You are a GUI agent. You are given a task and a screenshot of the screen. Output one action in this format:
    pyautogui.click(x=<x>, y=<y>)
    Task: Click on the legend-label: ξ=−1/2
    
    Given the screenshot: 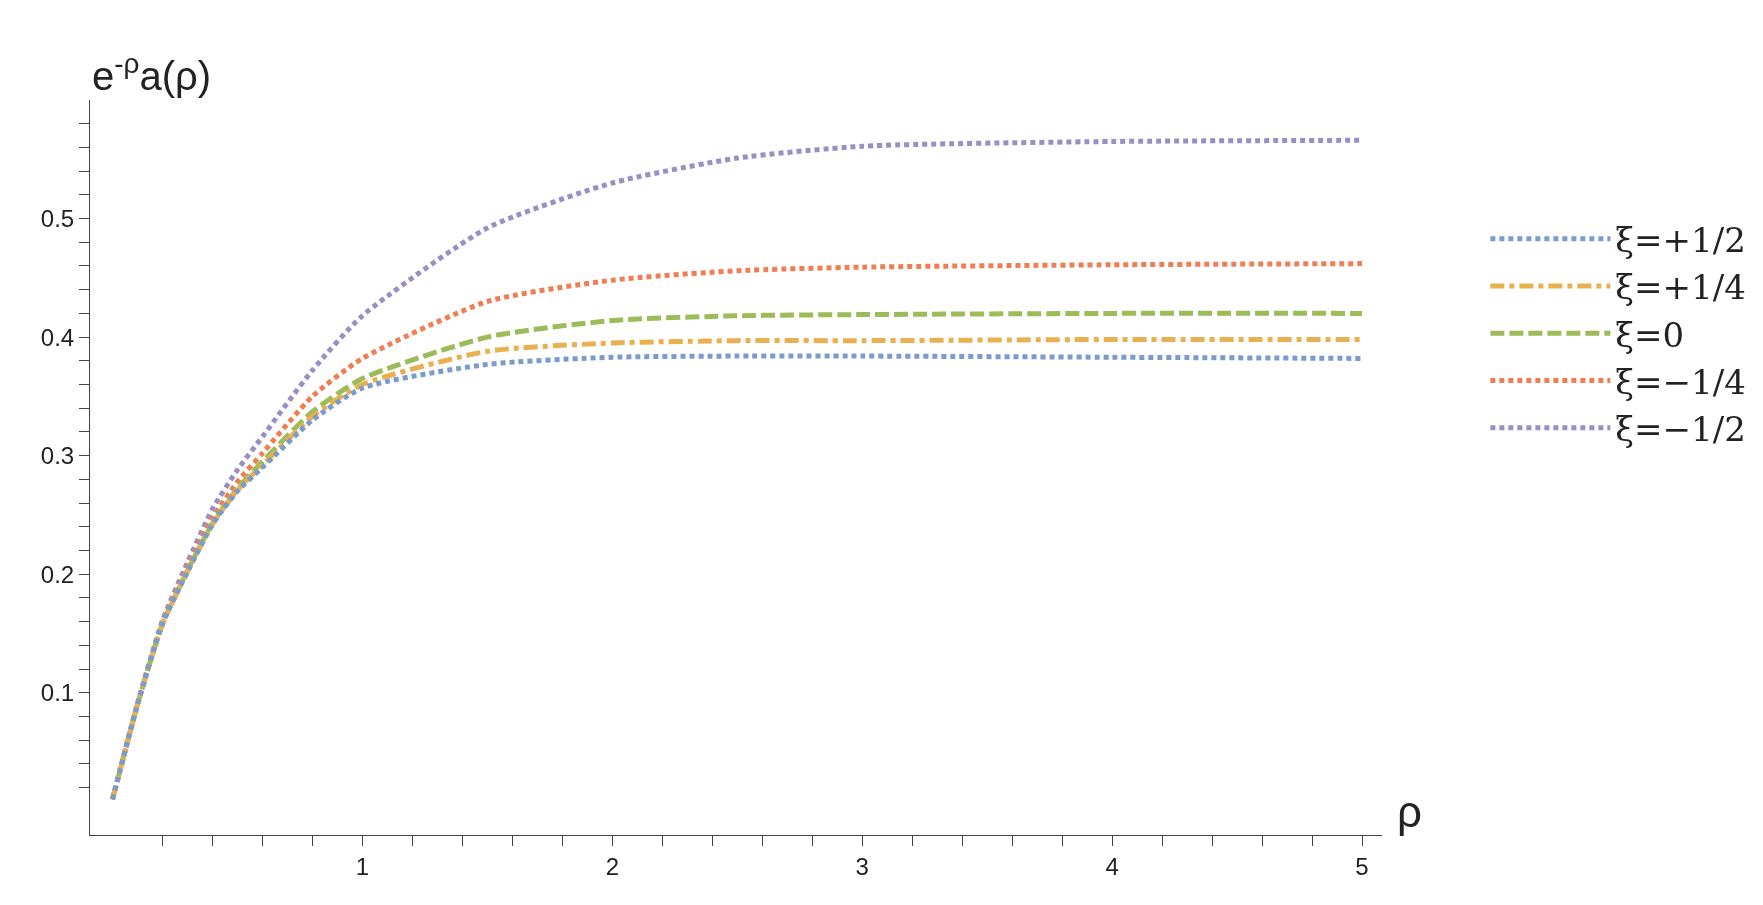 What is the action you would take?
    pyautogui.click(x=1680, y=428)
    